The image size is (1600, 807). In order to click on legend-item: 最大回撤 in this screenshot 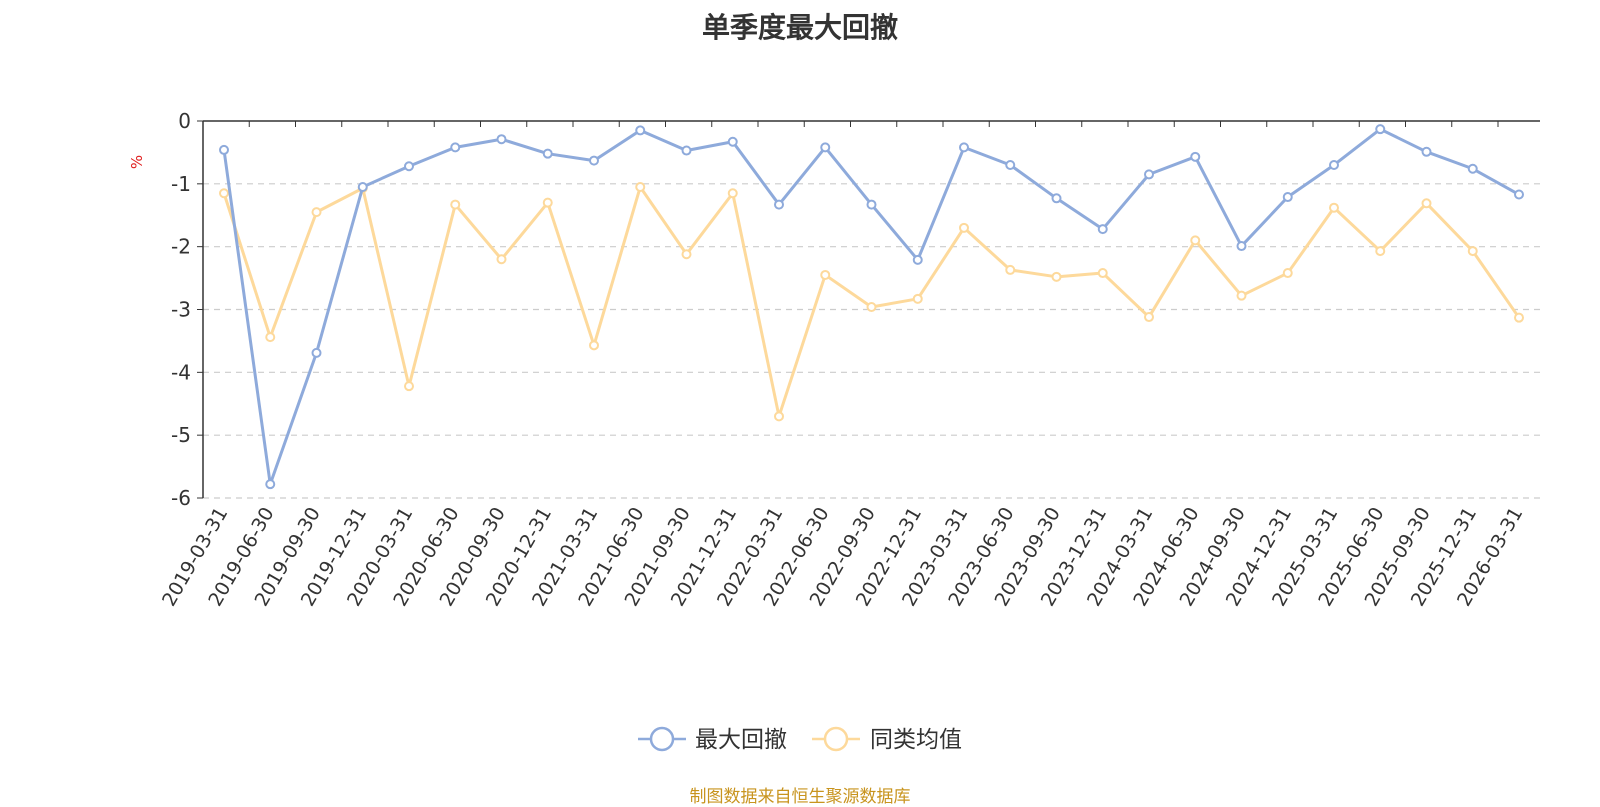, I will do `click(712, 739)`.